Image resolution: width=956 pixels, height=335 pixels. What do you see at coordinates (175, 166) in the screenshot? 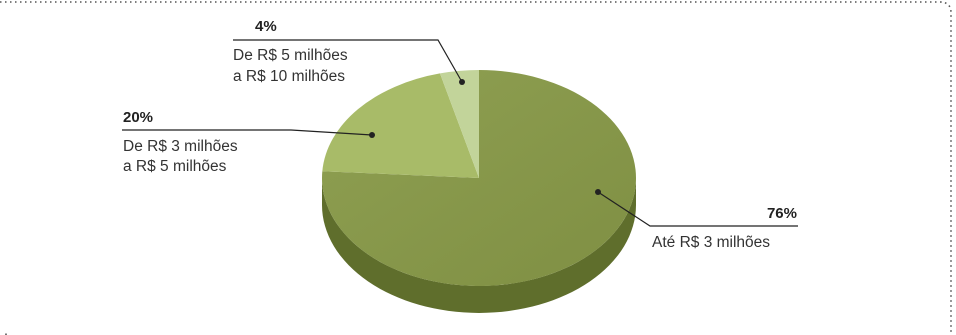
I see `slice-label-20-line2: a R$ 5 milhões` at bounding box center [175, 166].